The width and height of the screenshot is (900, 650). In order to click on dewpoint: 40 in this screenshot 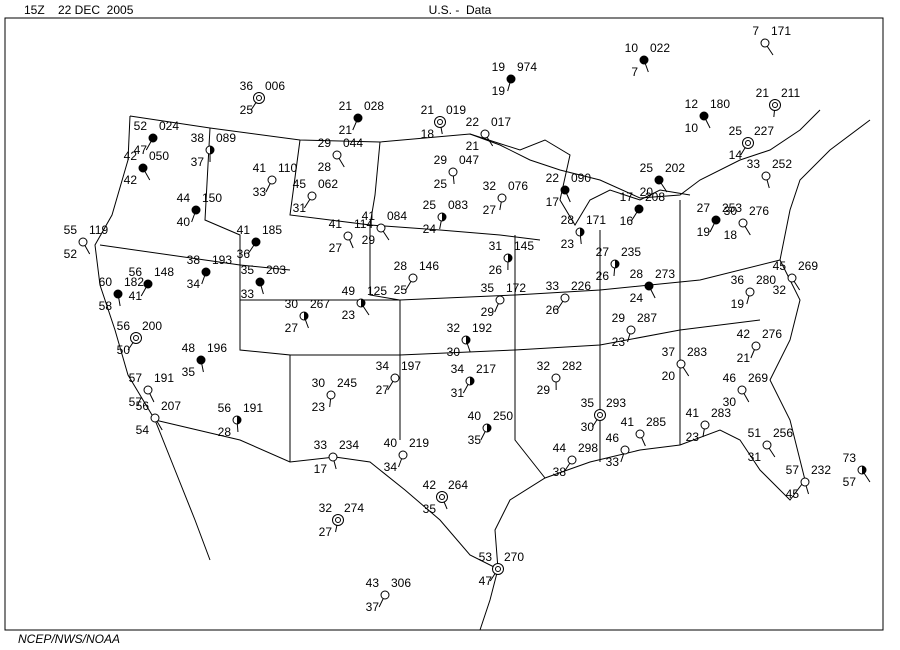, I will do `click(184, 222)`.